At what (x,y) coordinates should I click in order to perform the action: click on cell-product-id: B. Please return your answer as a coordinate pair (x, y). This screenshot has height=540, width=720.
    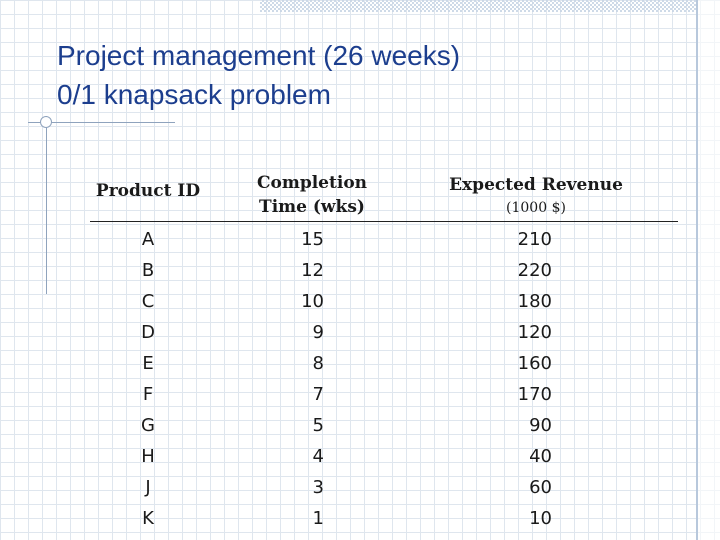
    Looking at the image, I should click on (148, 270).